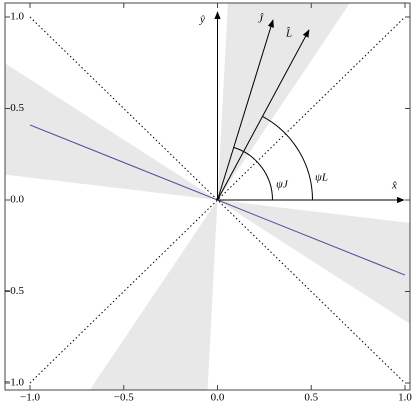  I want to click on x-tick-label: 0.5, so click(311, 398).